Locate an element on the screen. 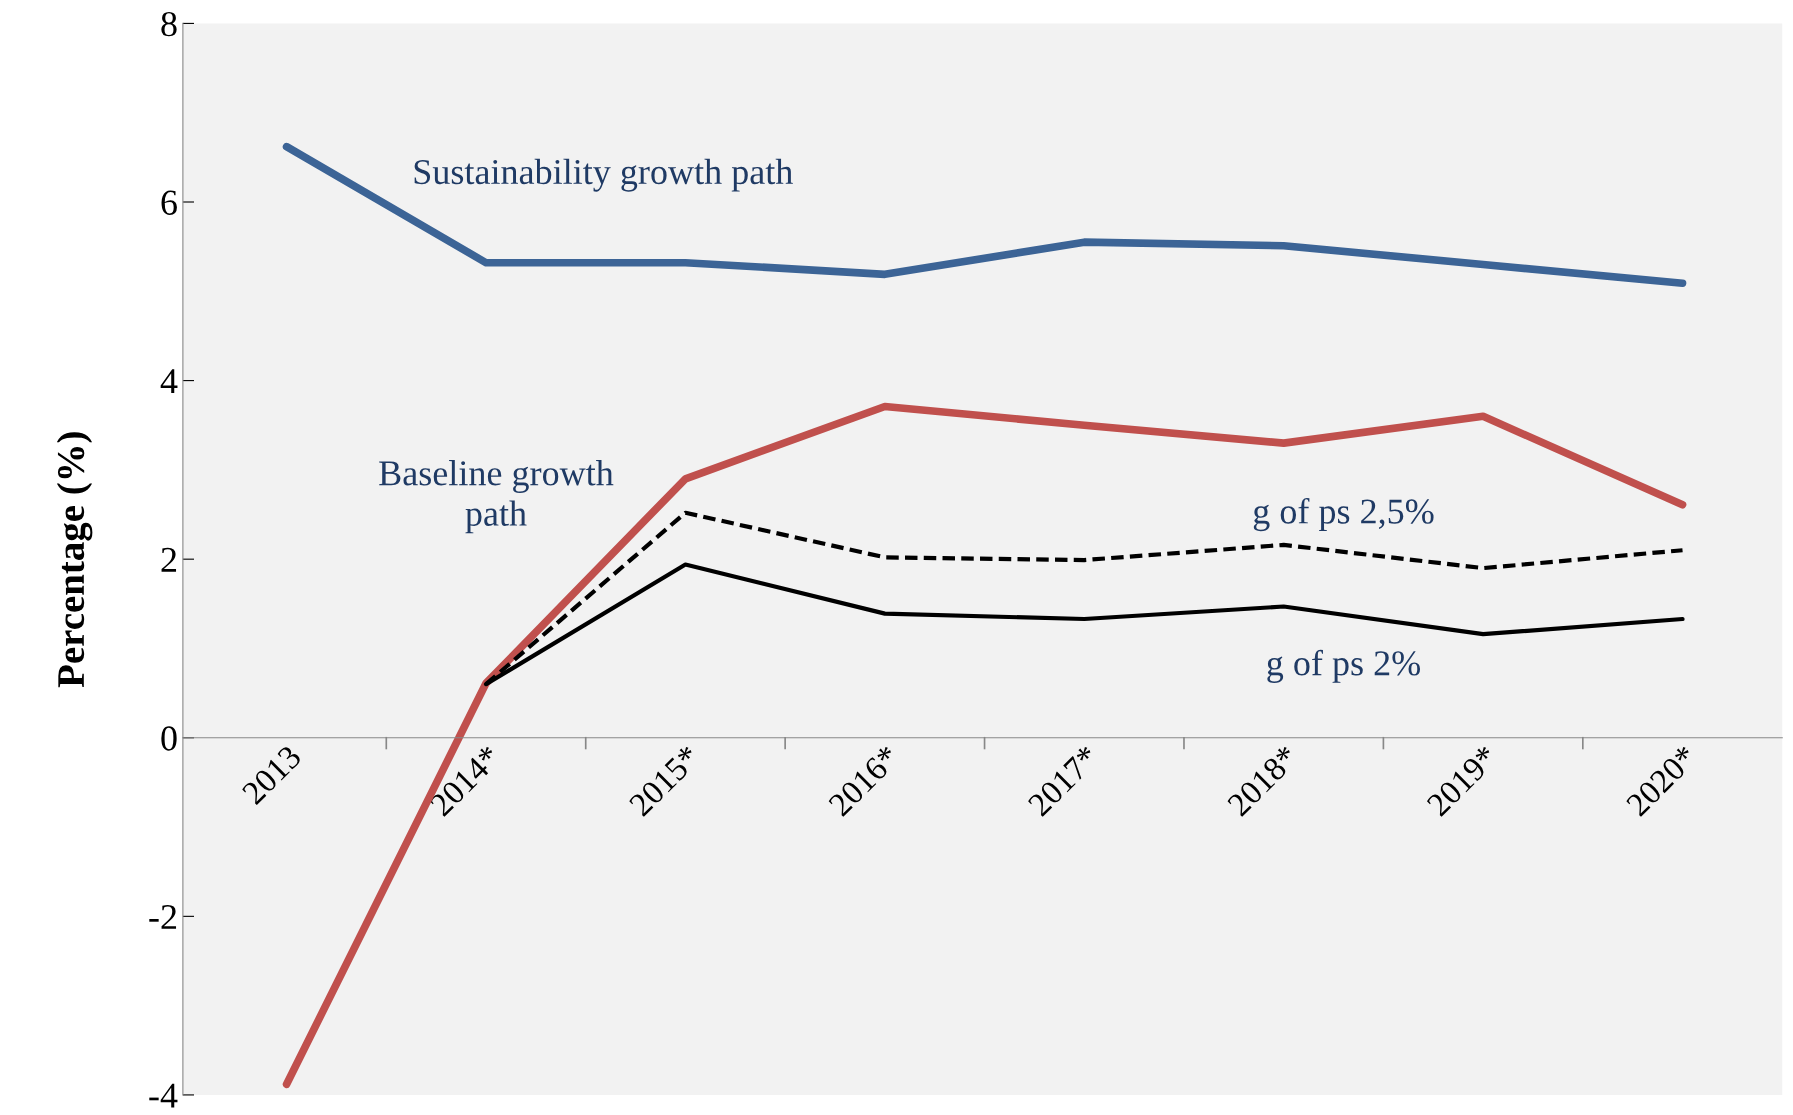 The width and height of the screenshot is (1793, 1115). y-tick-label: 4 is located at coordinates (169, 381).